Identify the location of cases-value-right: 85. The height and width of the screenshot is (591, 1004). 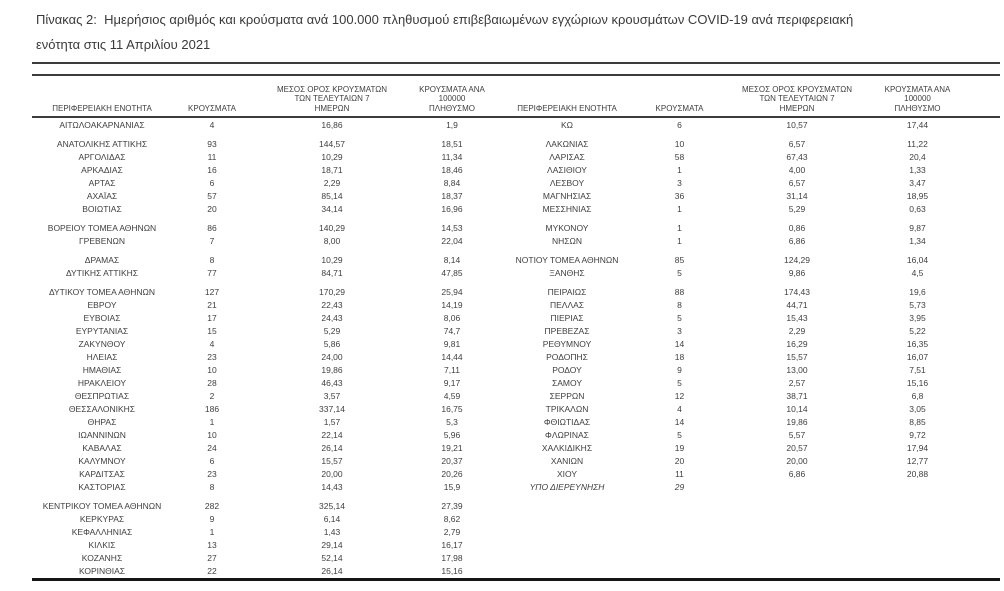
(679, 260).